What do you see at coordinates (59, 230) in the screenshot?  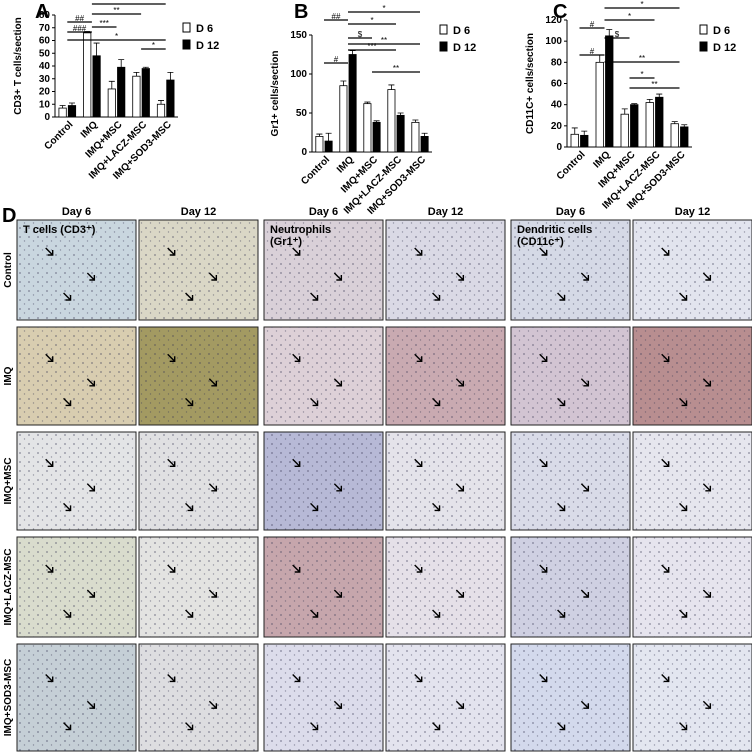 I see `group-title: T cells (CD3⁺)` at bounding box center [59, 230].